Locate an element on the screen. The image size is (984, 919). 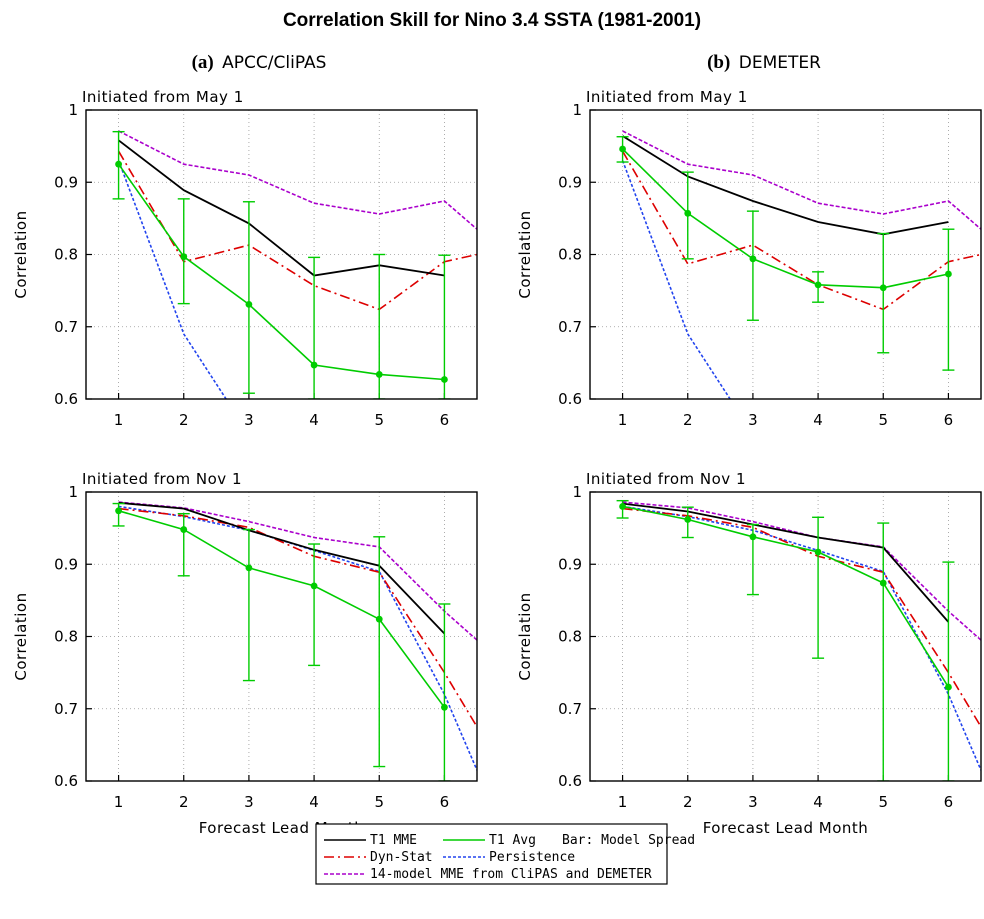
legend-label-persist: Persistence is located at coordinates (532, 857).